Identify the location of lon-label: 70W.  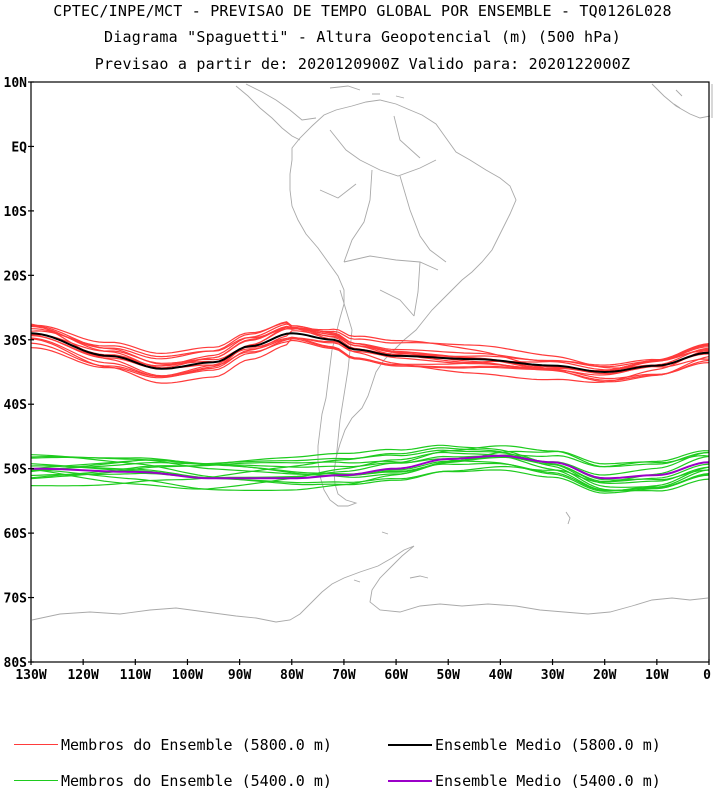
(344, 675).